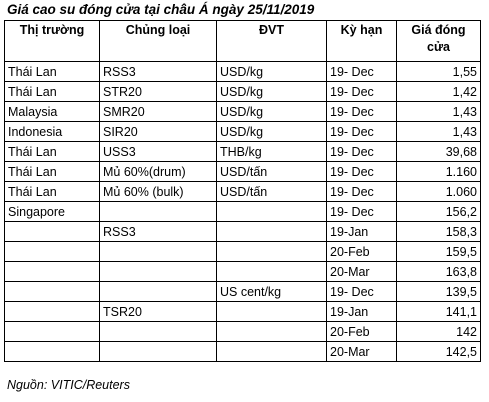 The image size is (489, 402). I want to click on cell-closing-price: 1.060, so click(438, 191).